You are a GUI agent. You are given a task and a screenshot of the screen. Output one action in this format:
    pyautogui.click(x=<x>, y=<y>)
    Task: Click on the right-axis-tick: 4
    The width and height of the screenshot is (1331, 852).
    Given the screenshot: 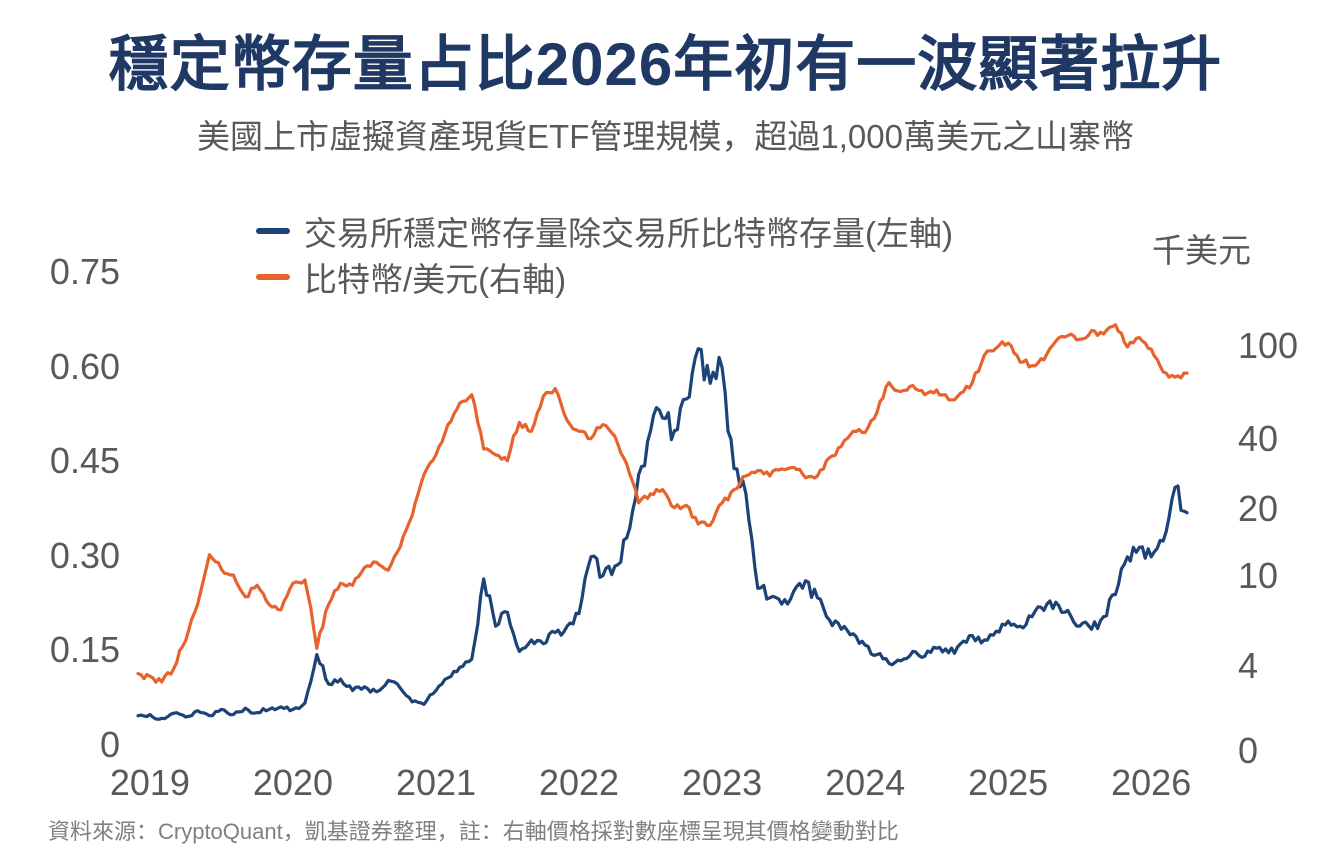 What is the action you would take?
    pyautogui.click(x=1248, y=666)
    